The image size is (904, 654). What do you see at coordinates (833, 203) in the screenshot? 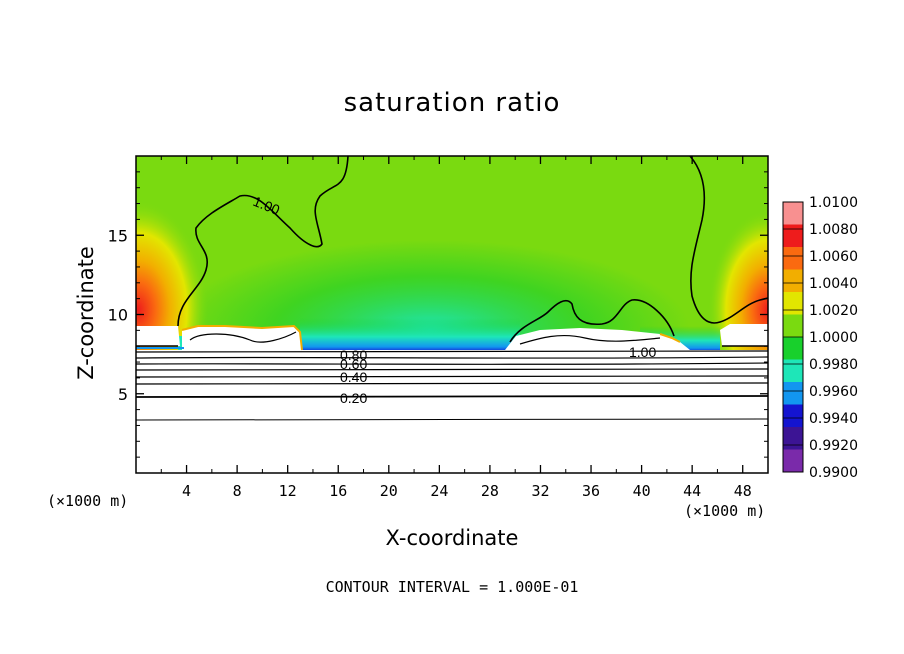
I see `colorbar-label: 1.0100` at bounding box center [833, 203].